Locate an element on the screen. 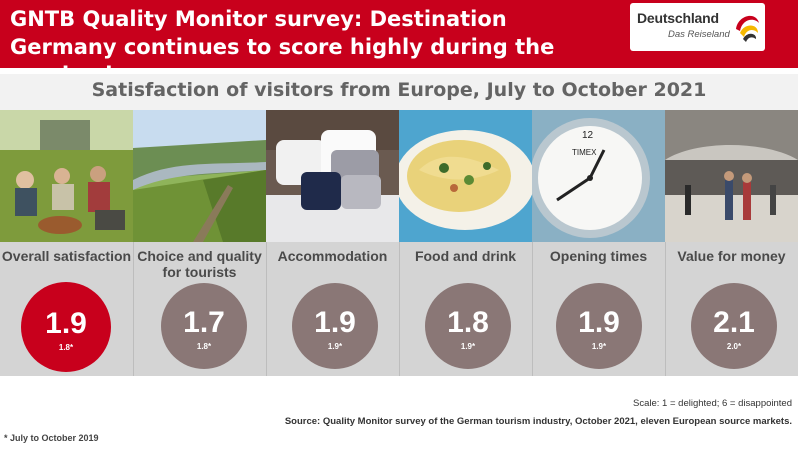 The width and height of the screenshot is (798, 449). category-label-food-drink: Food and drink is located at coordinates (465, 256).